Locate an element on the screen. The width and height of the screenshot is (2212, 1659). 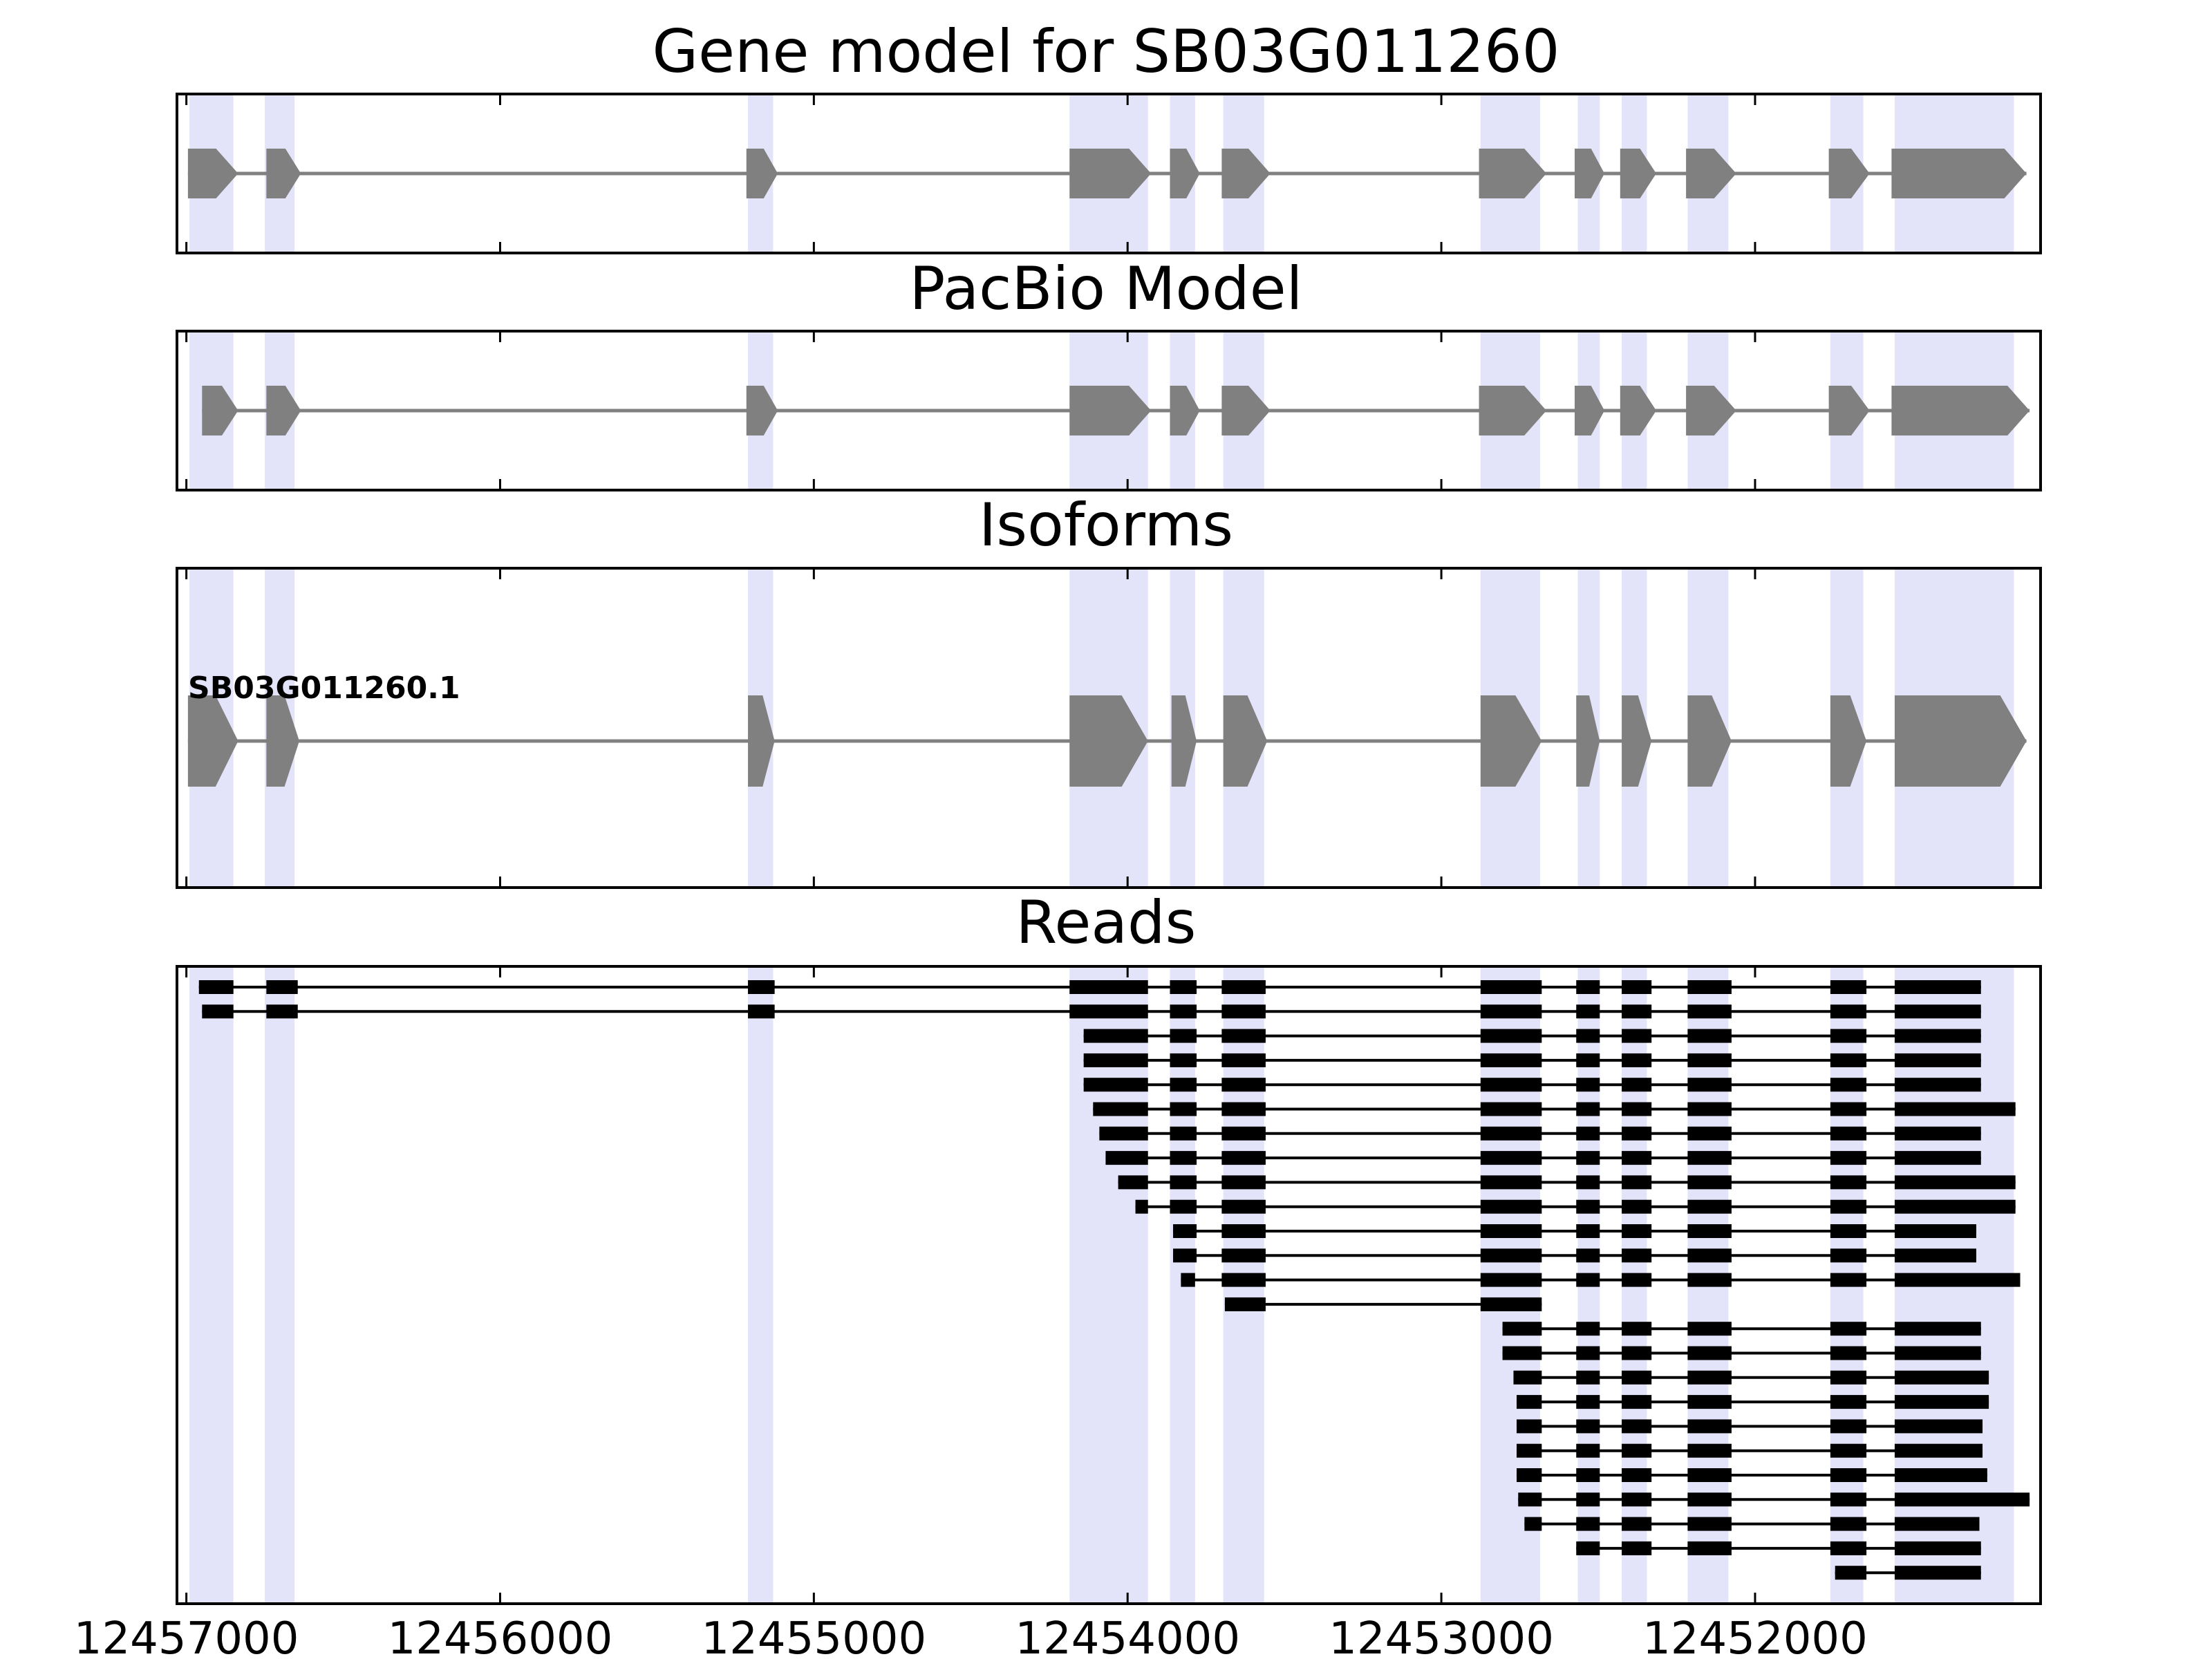
x-tick-label: 12454000 is located at coordinates (1127, 1636).